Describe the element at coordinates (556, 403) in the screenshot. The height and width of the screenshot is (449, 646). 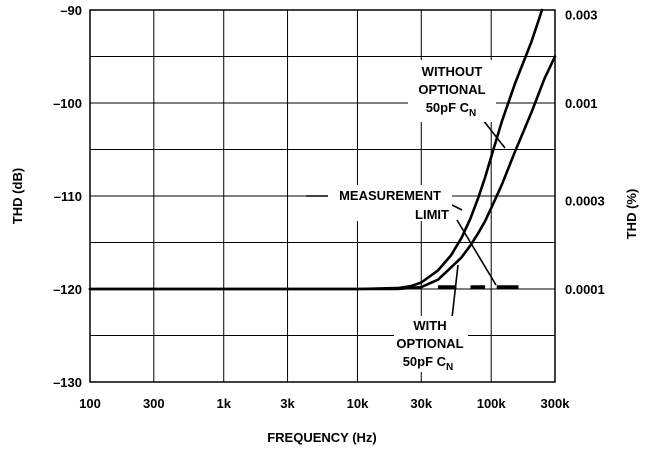
I see `x-tick-label-7: 300k` at that location.